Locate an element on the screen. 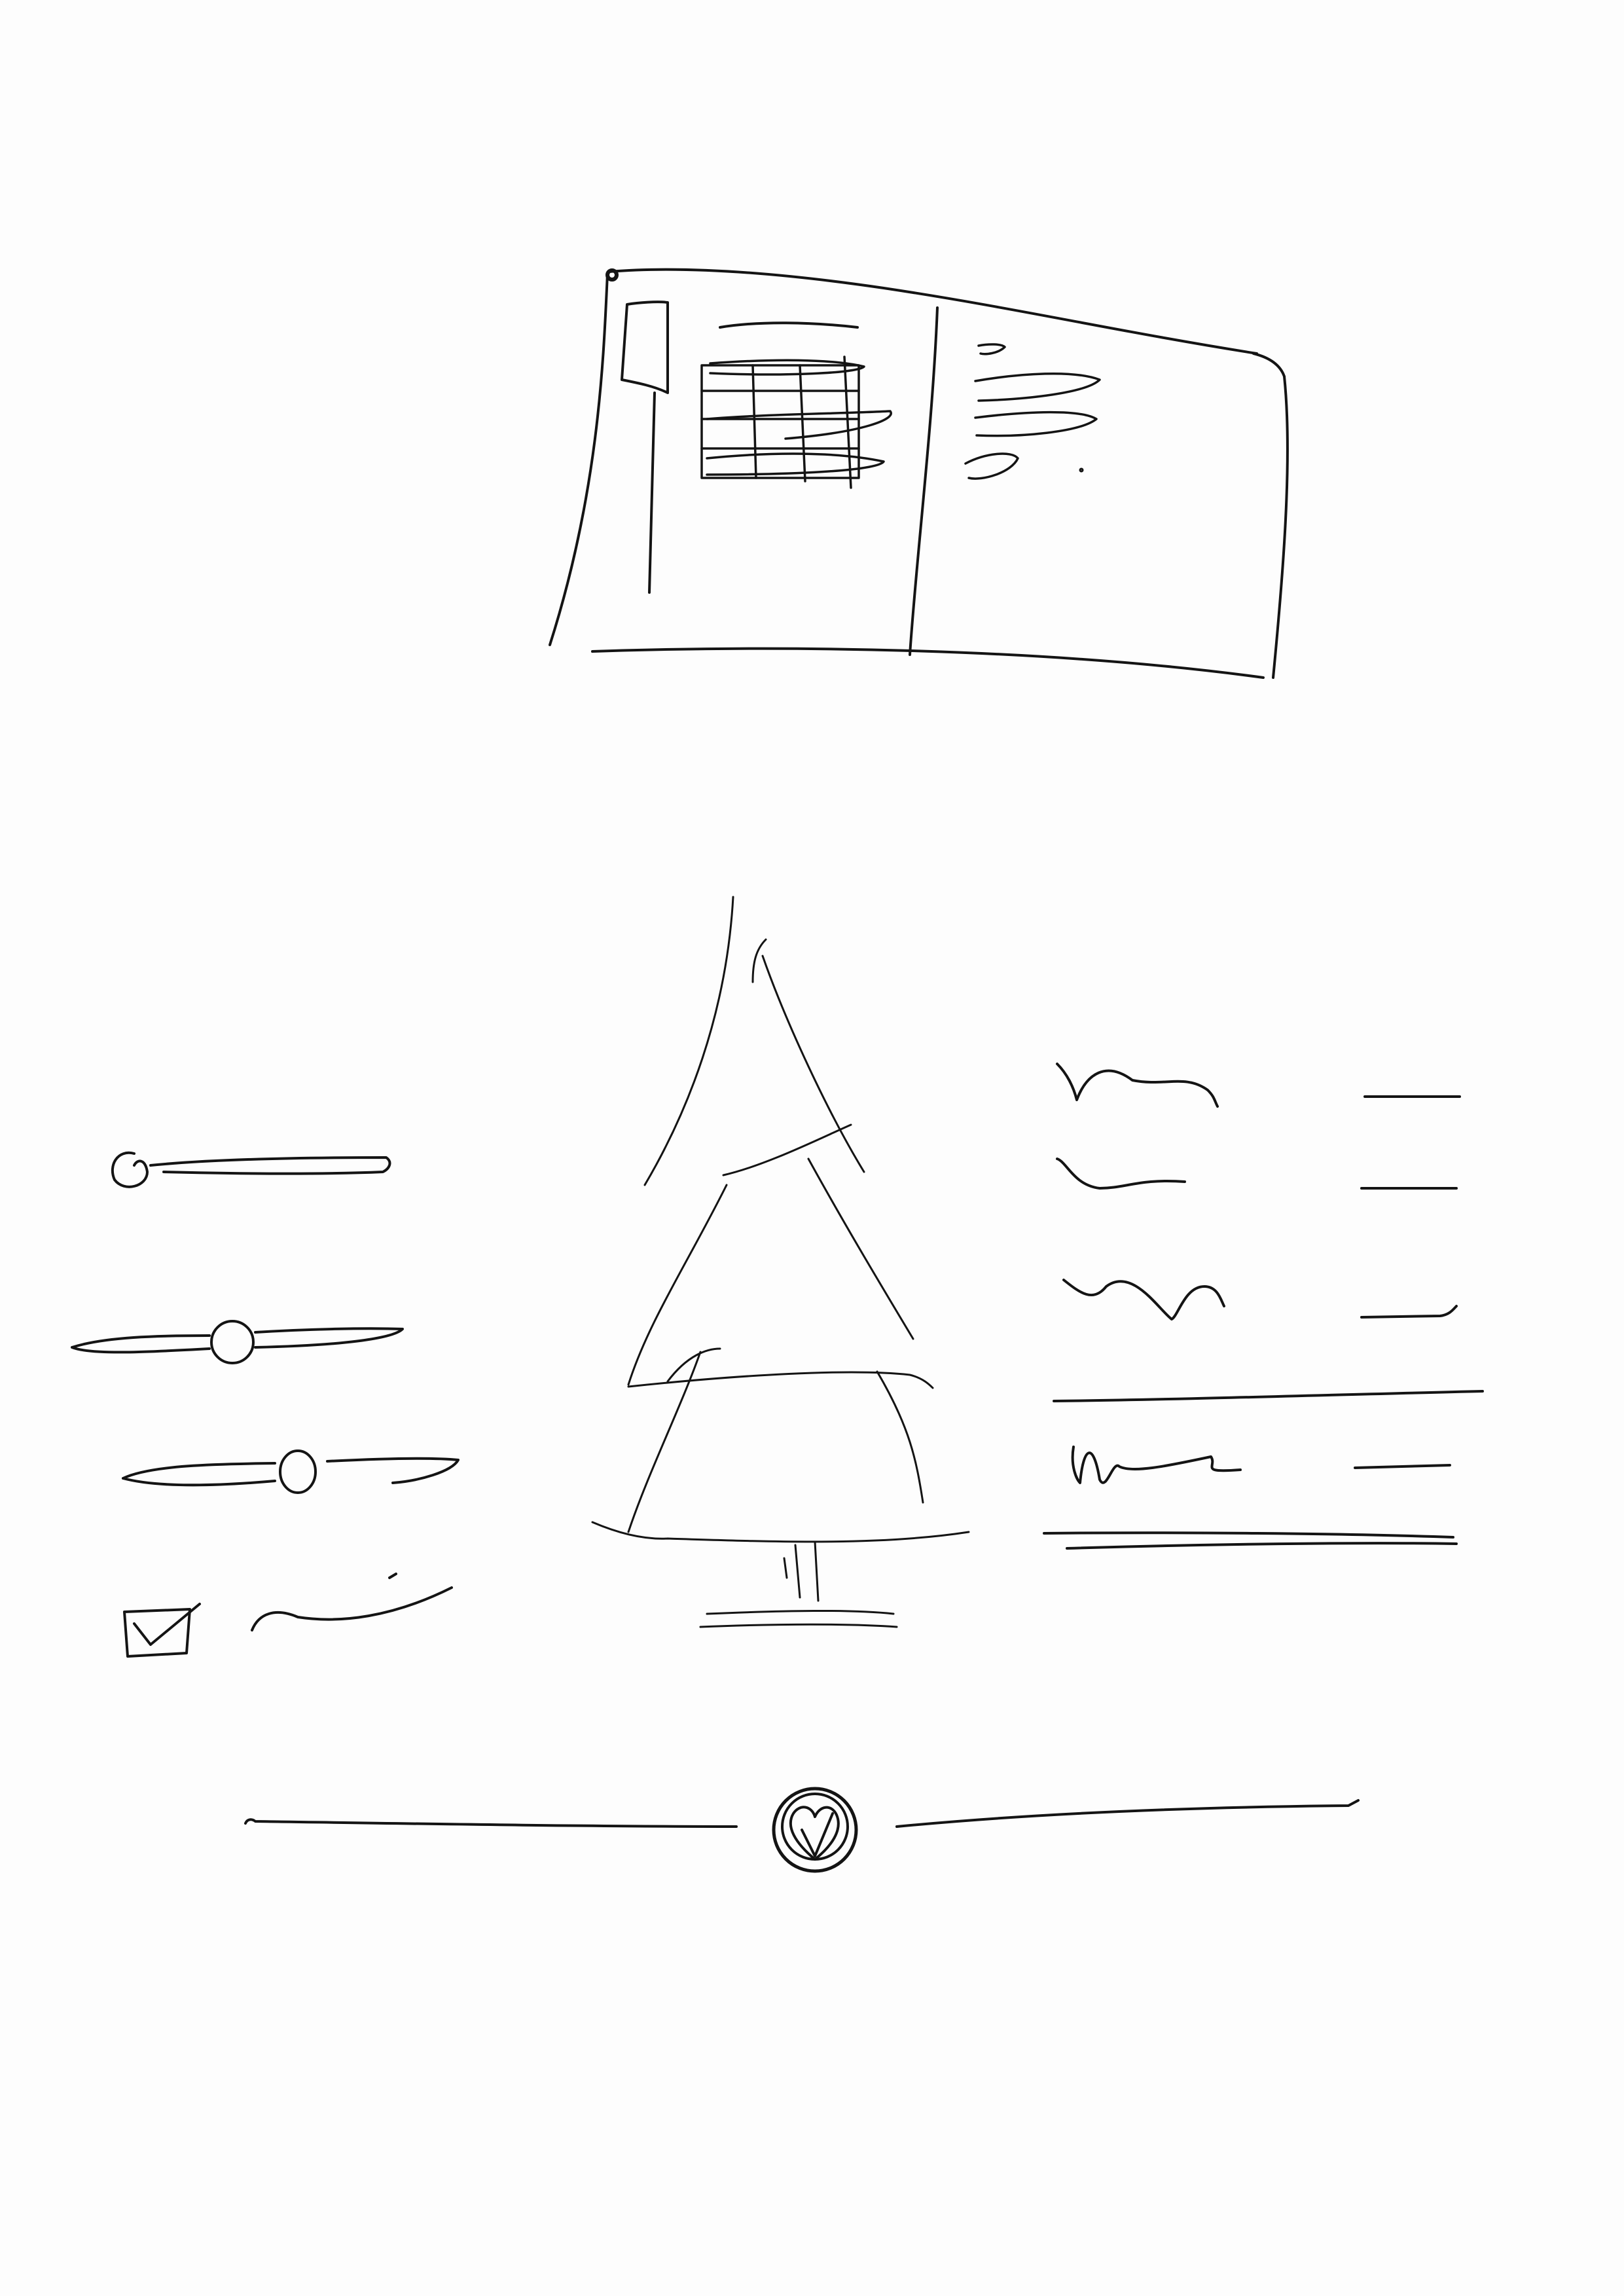 Image resolution: width=1624 pixels, height=2296 pixels. window-right-edge is located at coordinates (1280, 527).